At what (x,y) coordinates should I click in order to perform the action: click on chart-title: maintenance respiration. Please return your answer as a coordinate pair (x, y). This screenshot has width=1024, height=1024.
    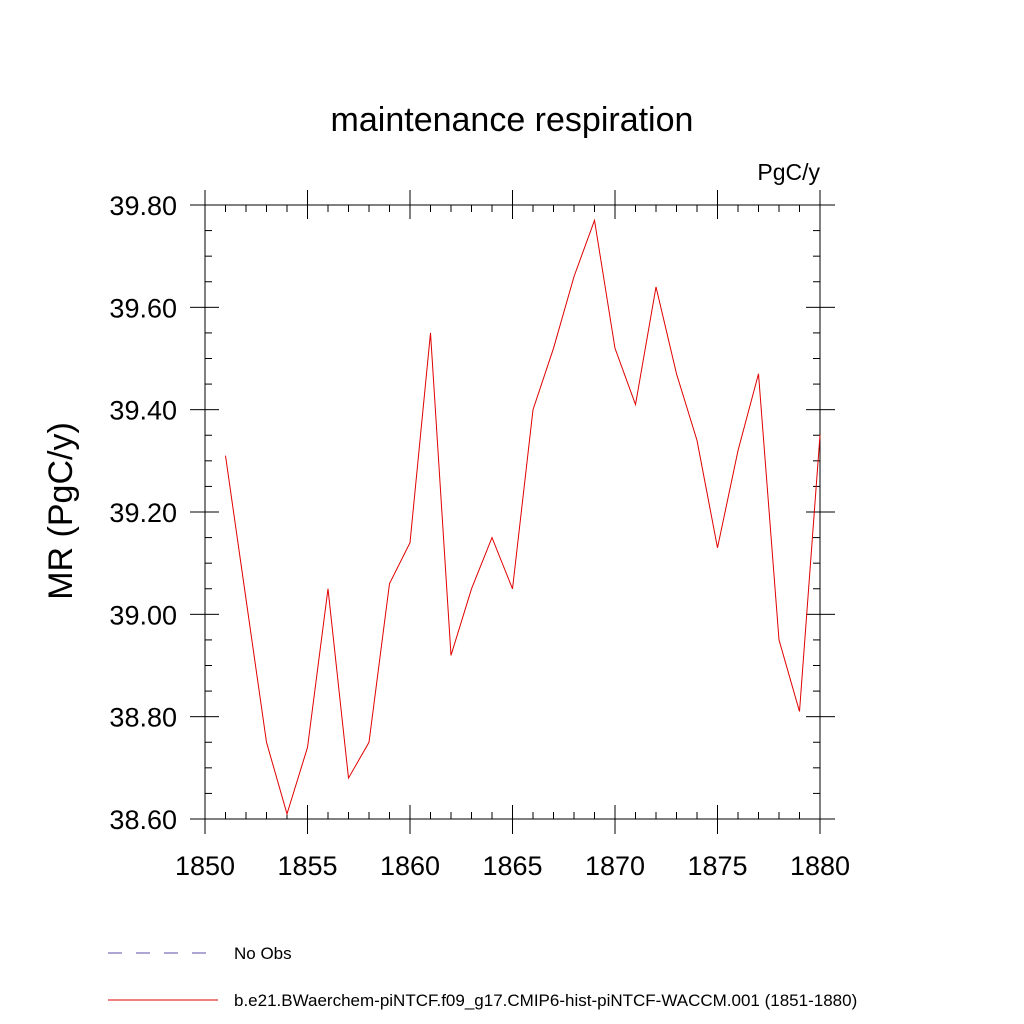
    Looking at the image, I should click on (512, 120).